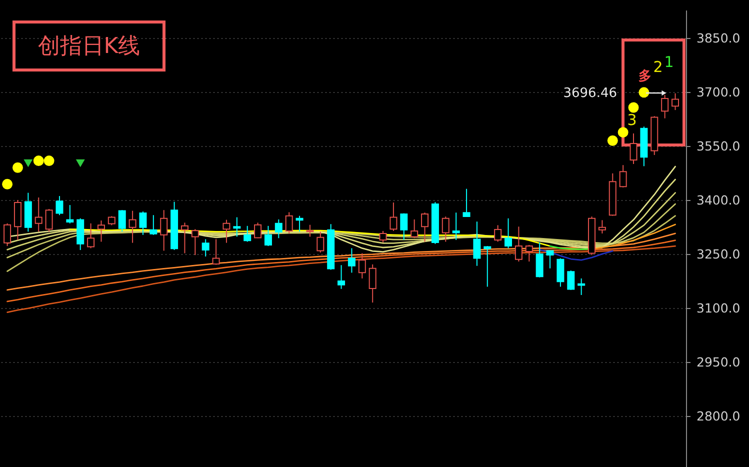  What do you see at coordinates (718, 146) in the screenshot?
I see `y-tick-label: 3550.0` at bounding box center [718, 146].